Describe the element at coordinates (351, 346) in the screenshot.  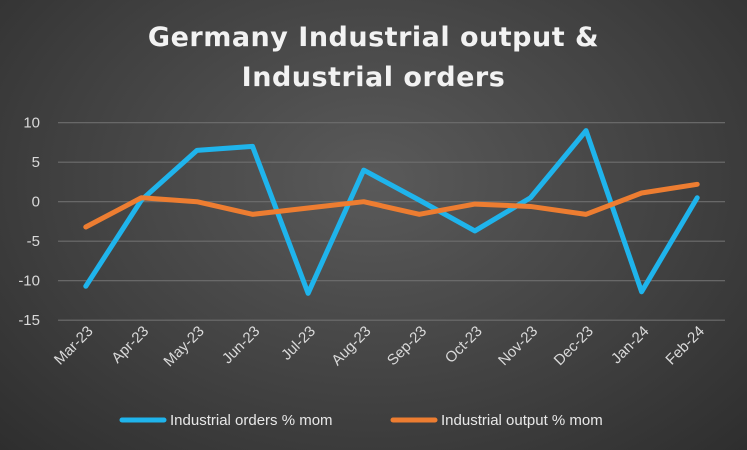
I see `x-tick-label: Aug-23` at that location.